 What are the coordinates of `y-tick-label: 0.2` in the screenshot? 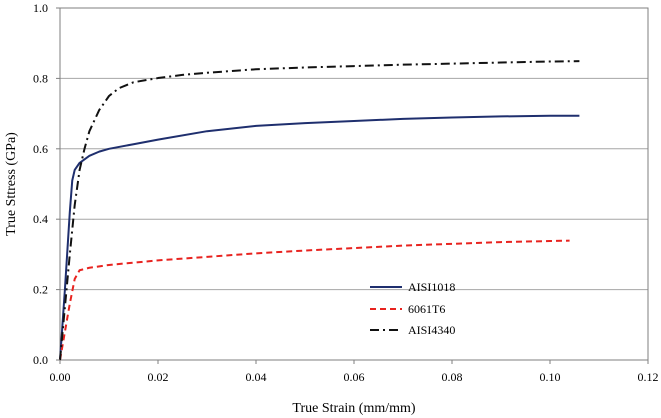 It's located at (40, 290).